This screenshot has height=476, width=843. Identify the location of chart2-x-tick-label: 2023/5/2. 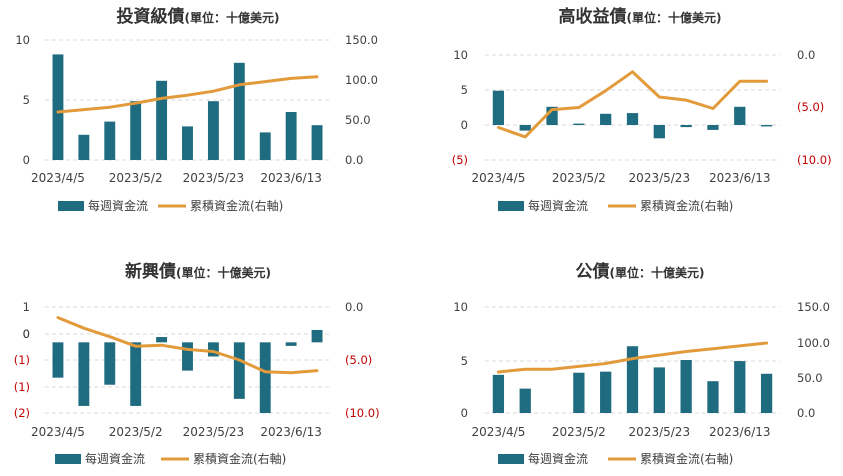
(579, 178).